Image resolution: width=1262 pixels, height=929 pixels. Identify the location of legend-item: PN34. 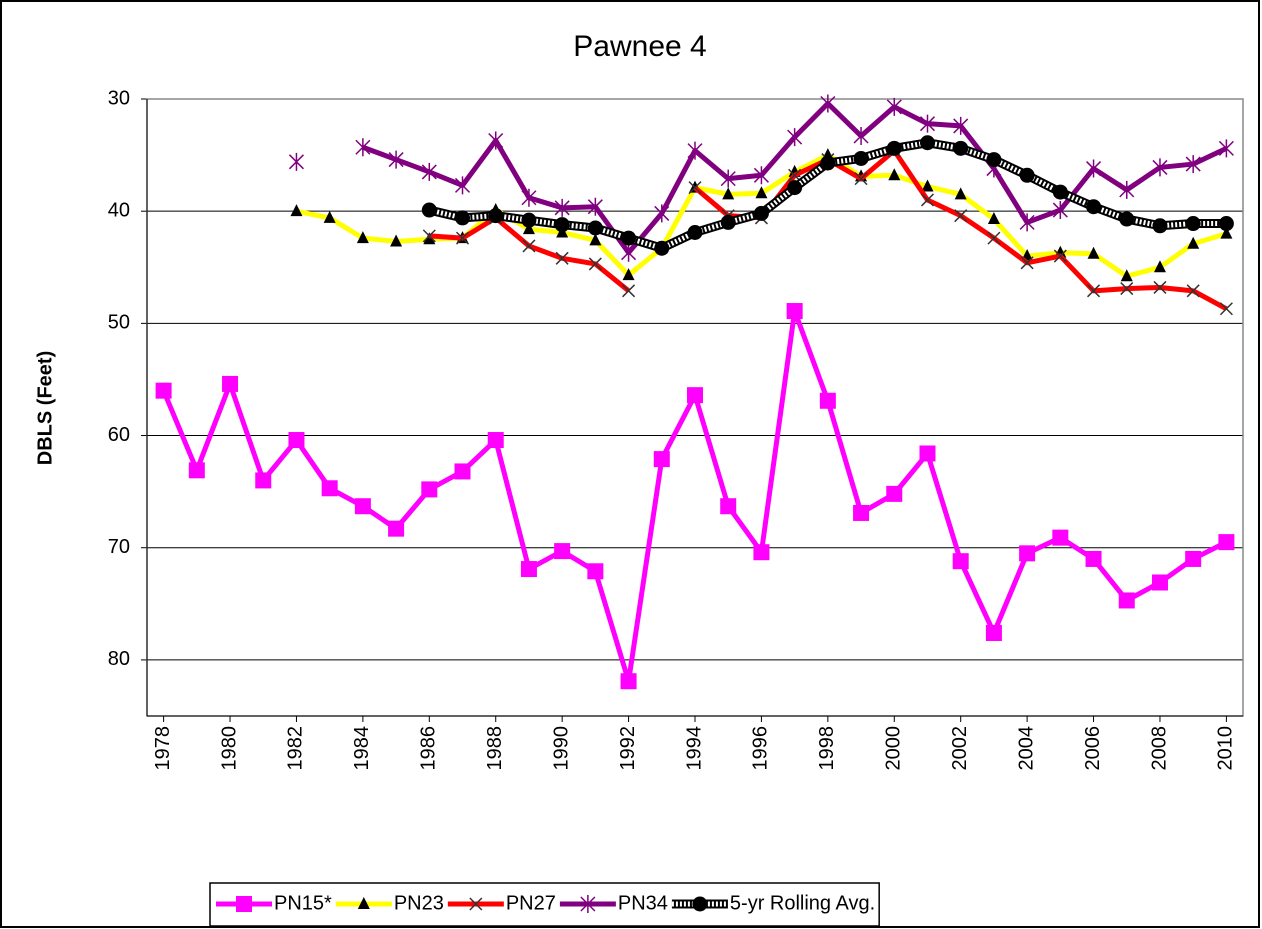
(613, 903).